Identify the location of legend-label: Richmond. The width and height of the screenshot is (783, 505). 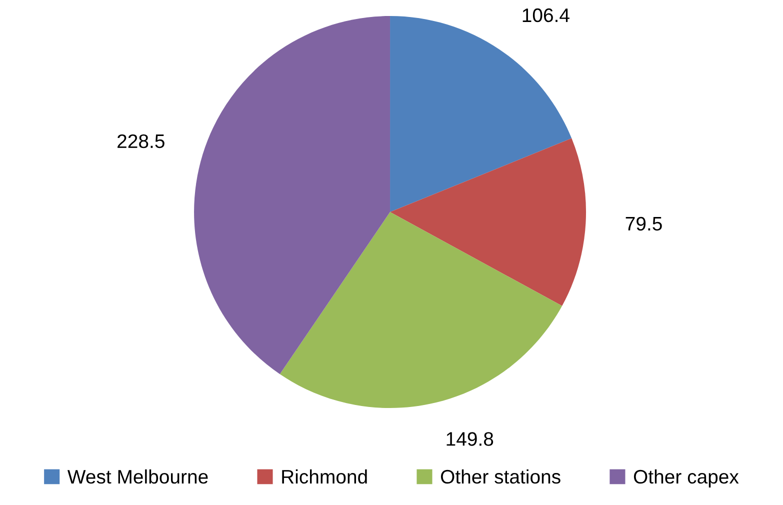
(324, 476).